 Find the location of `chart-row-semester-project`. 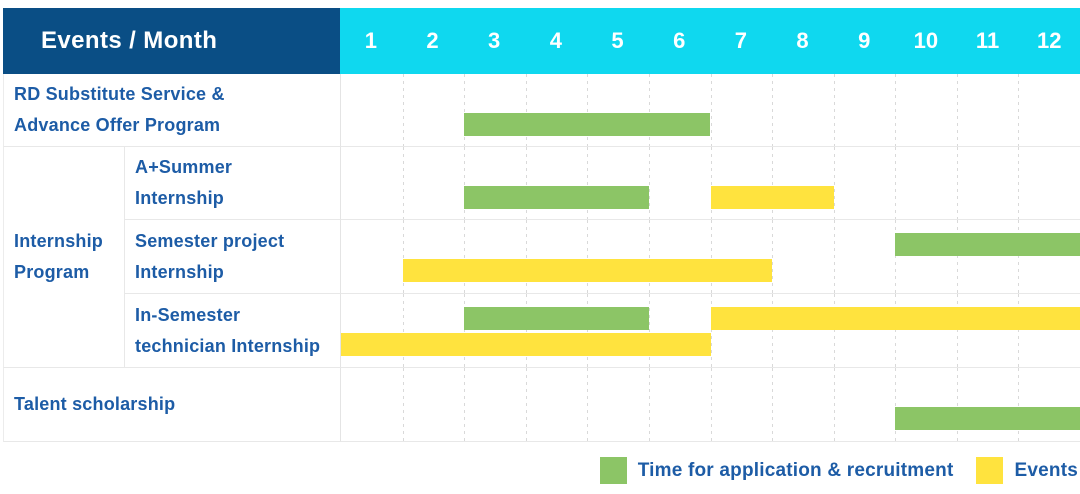

chart-row-semester-project is located at coordinates (710, 257).